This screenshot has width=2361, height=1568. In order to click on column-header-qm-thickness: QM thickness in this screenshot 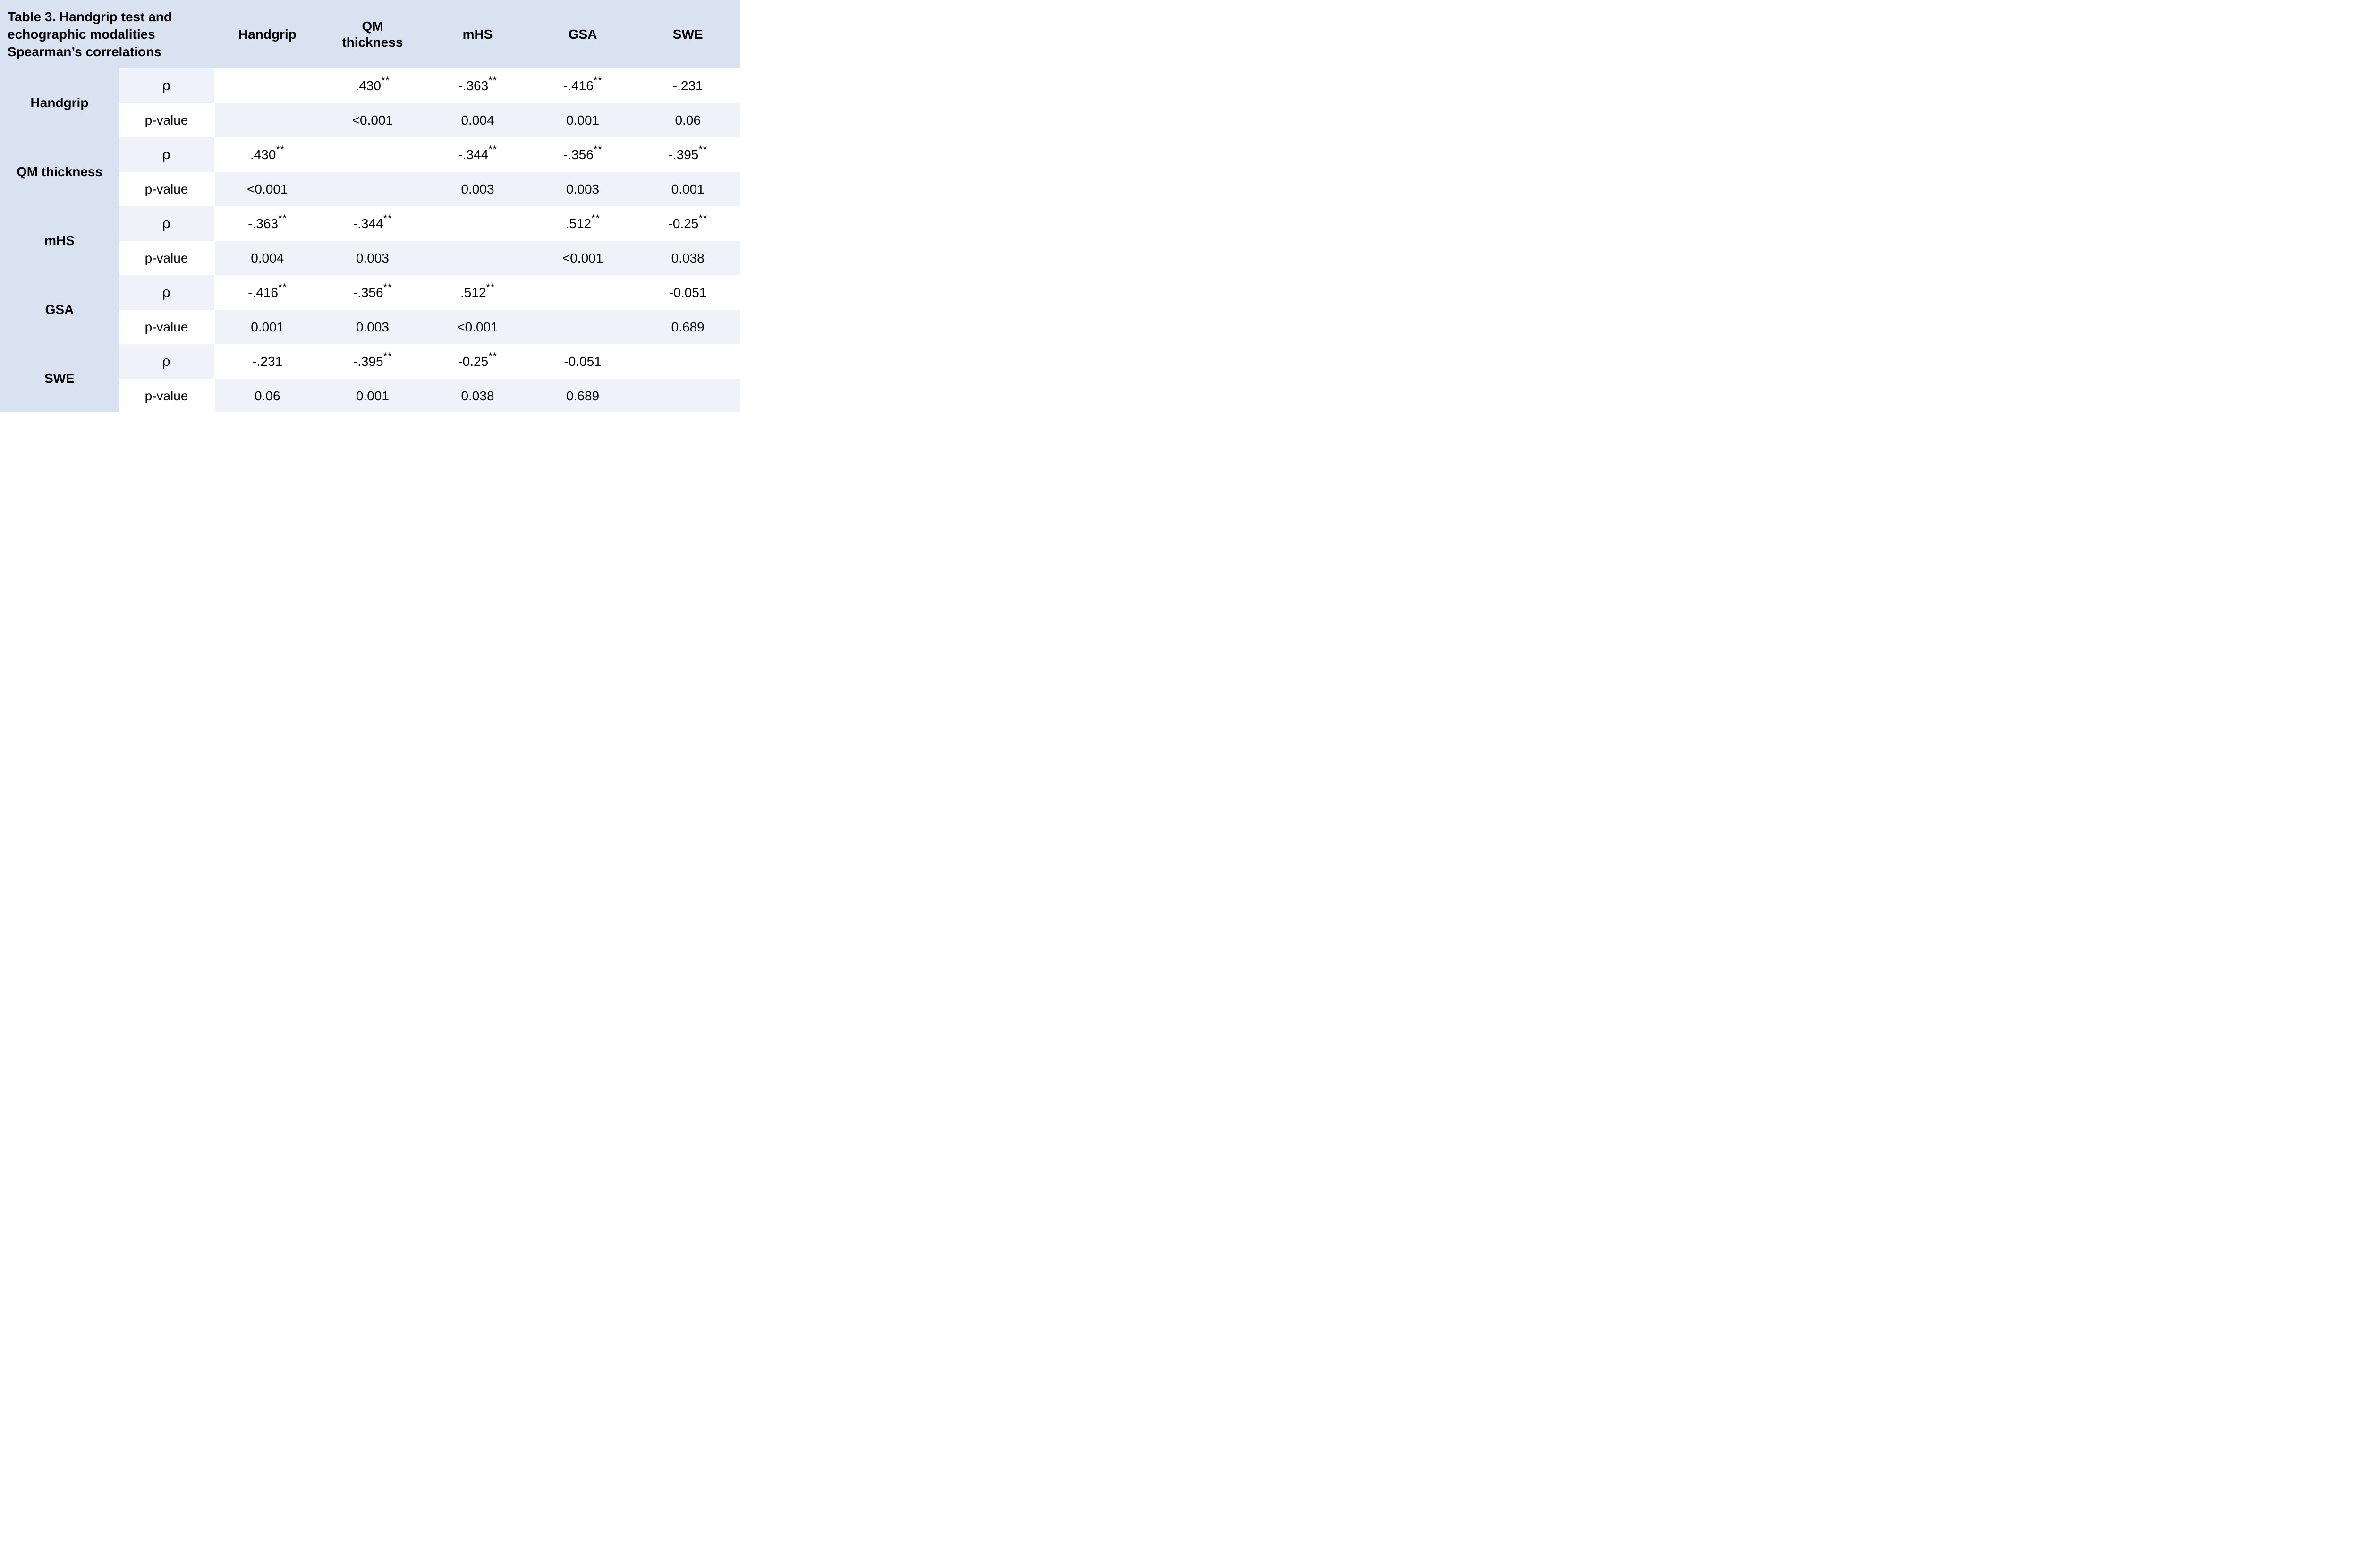, I will do `click(372, 34)`.